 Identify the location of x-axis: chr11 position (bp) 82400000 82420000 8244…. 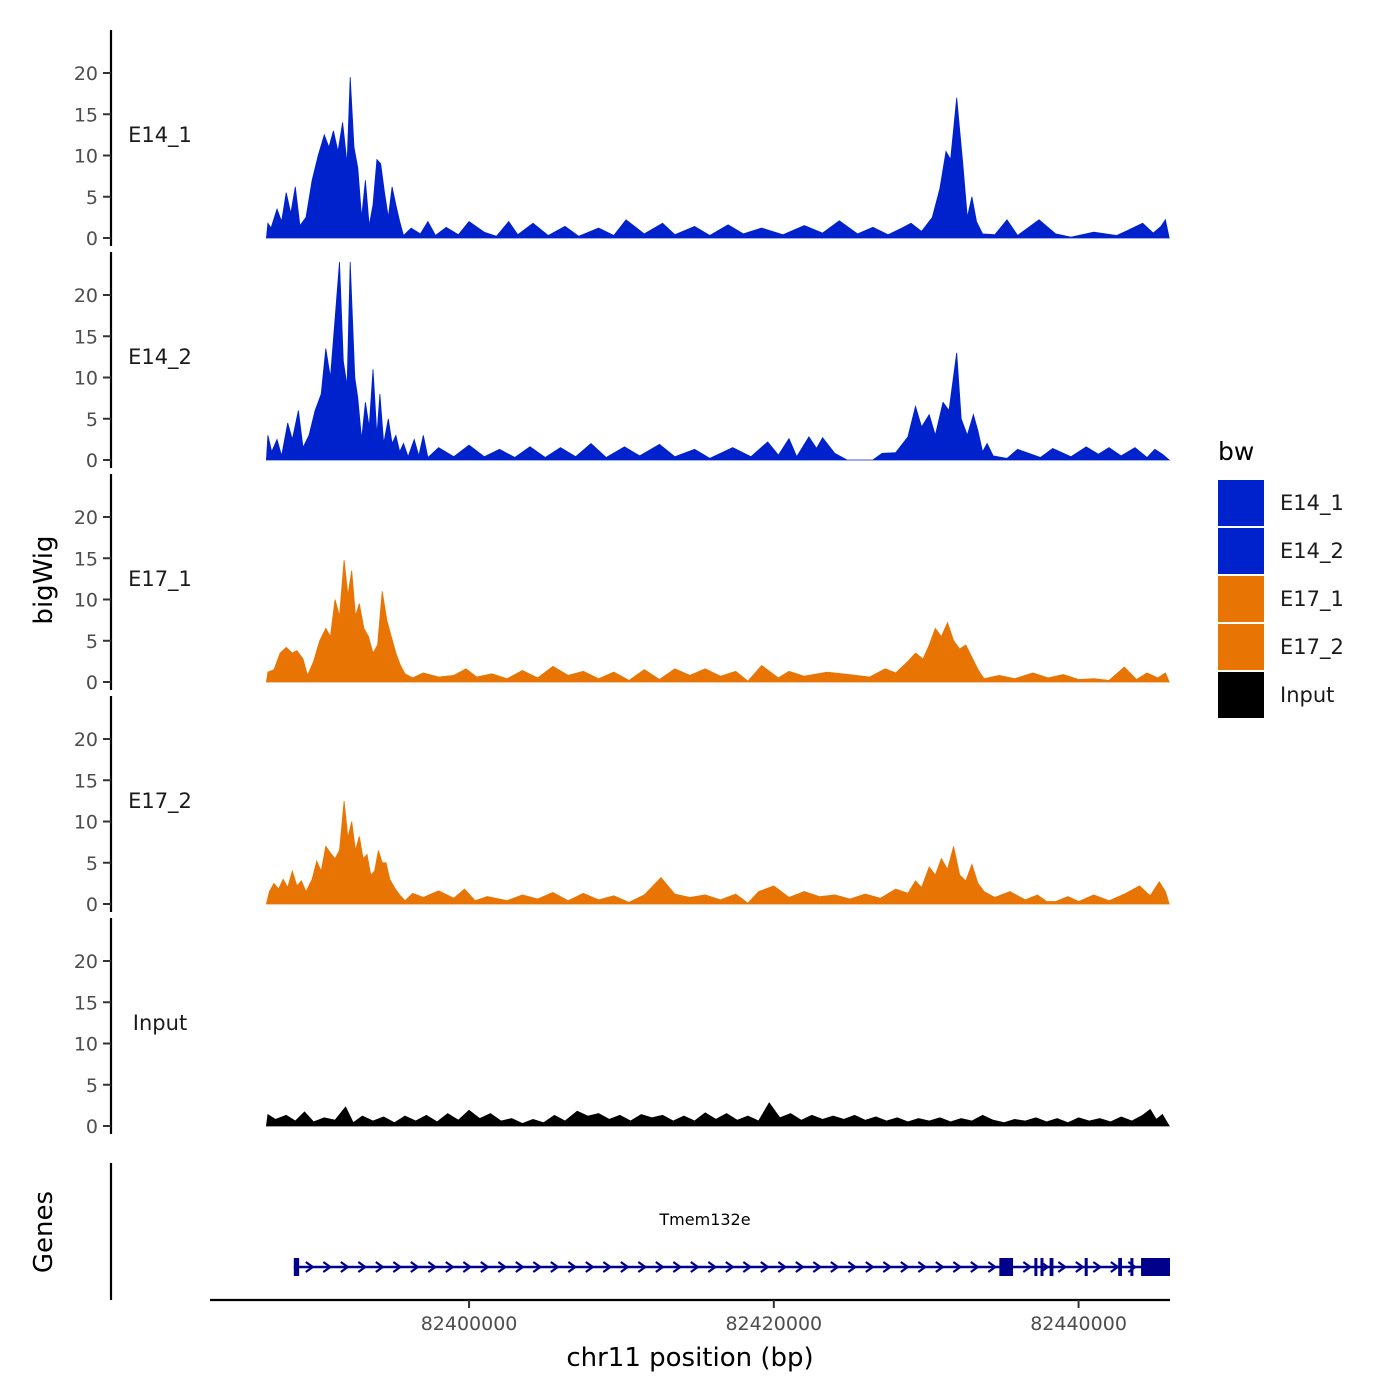
(690, 1335).